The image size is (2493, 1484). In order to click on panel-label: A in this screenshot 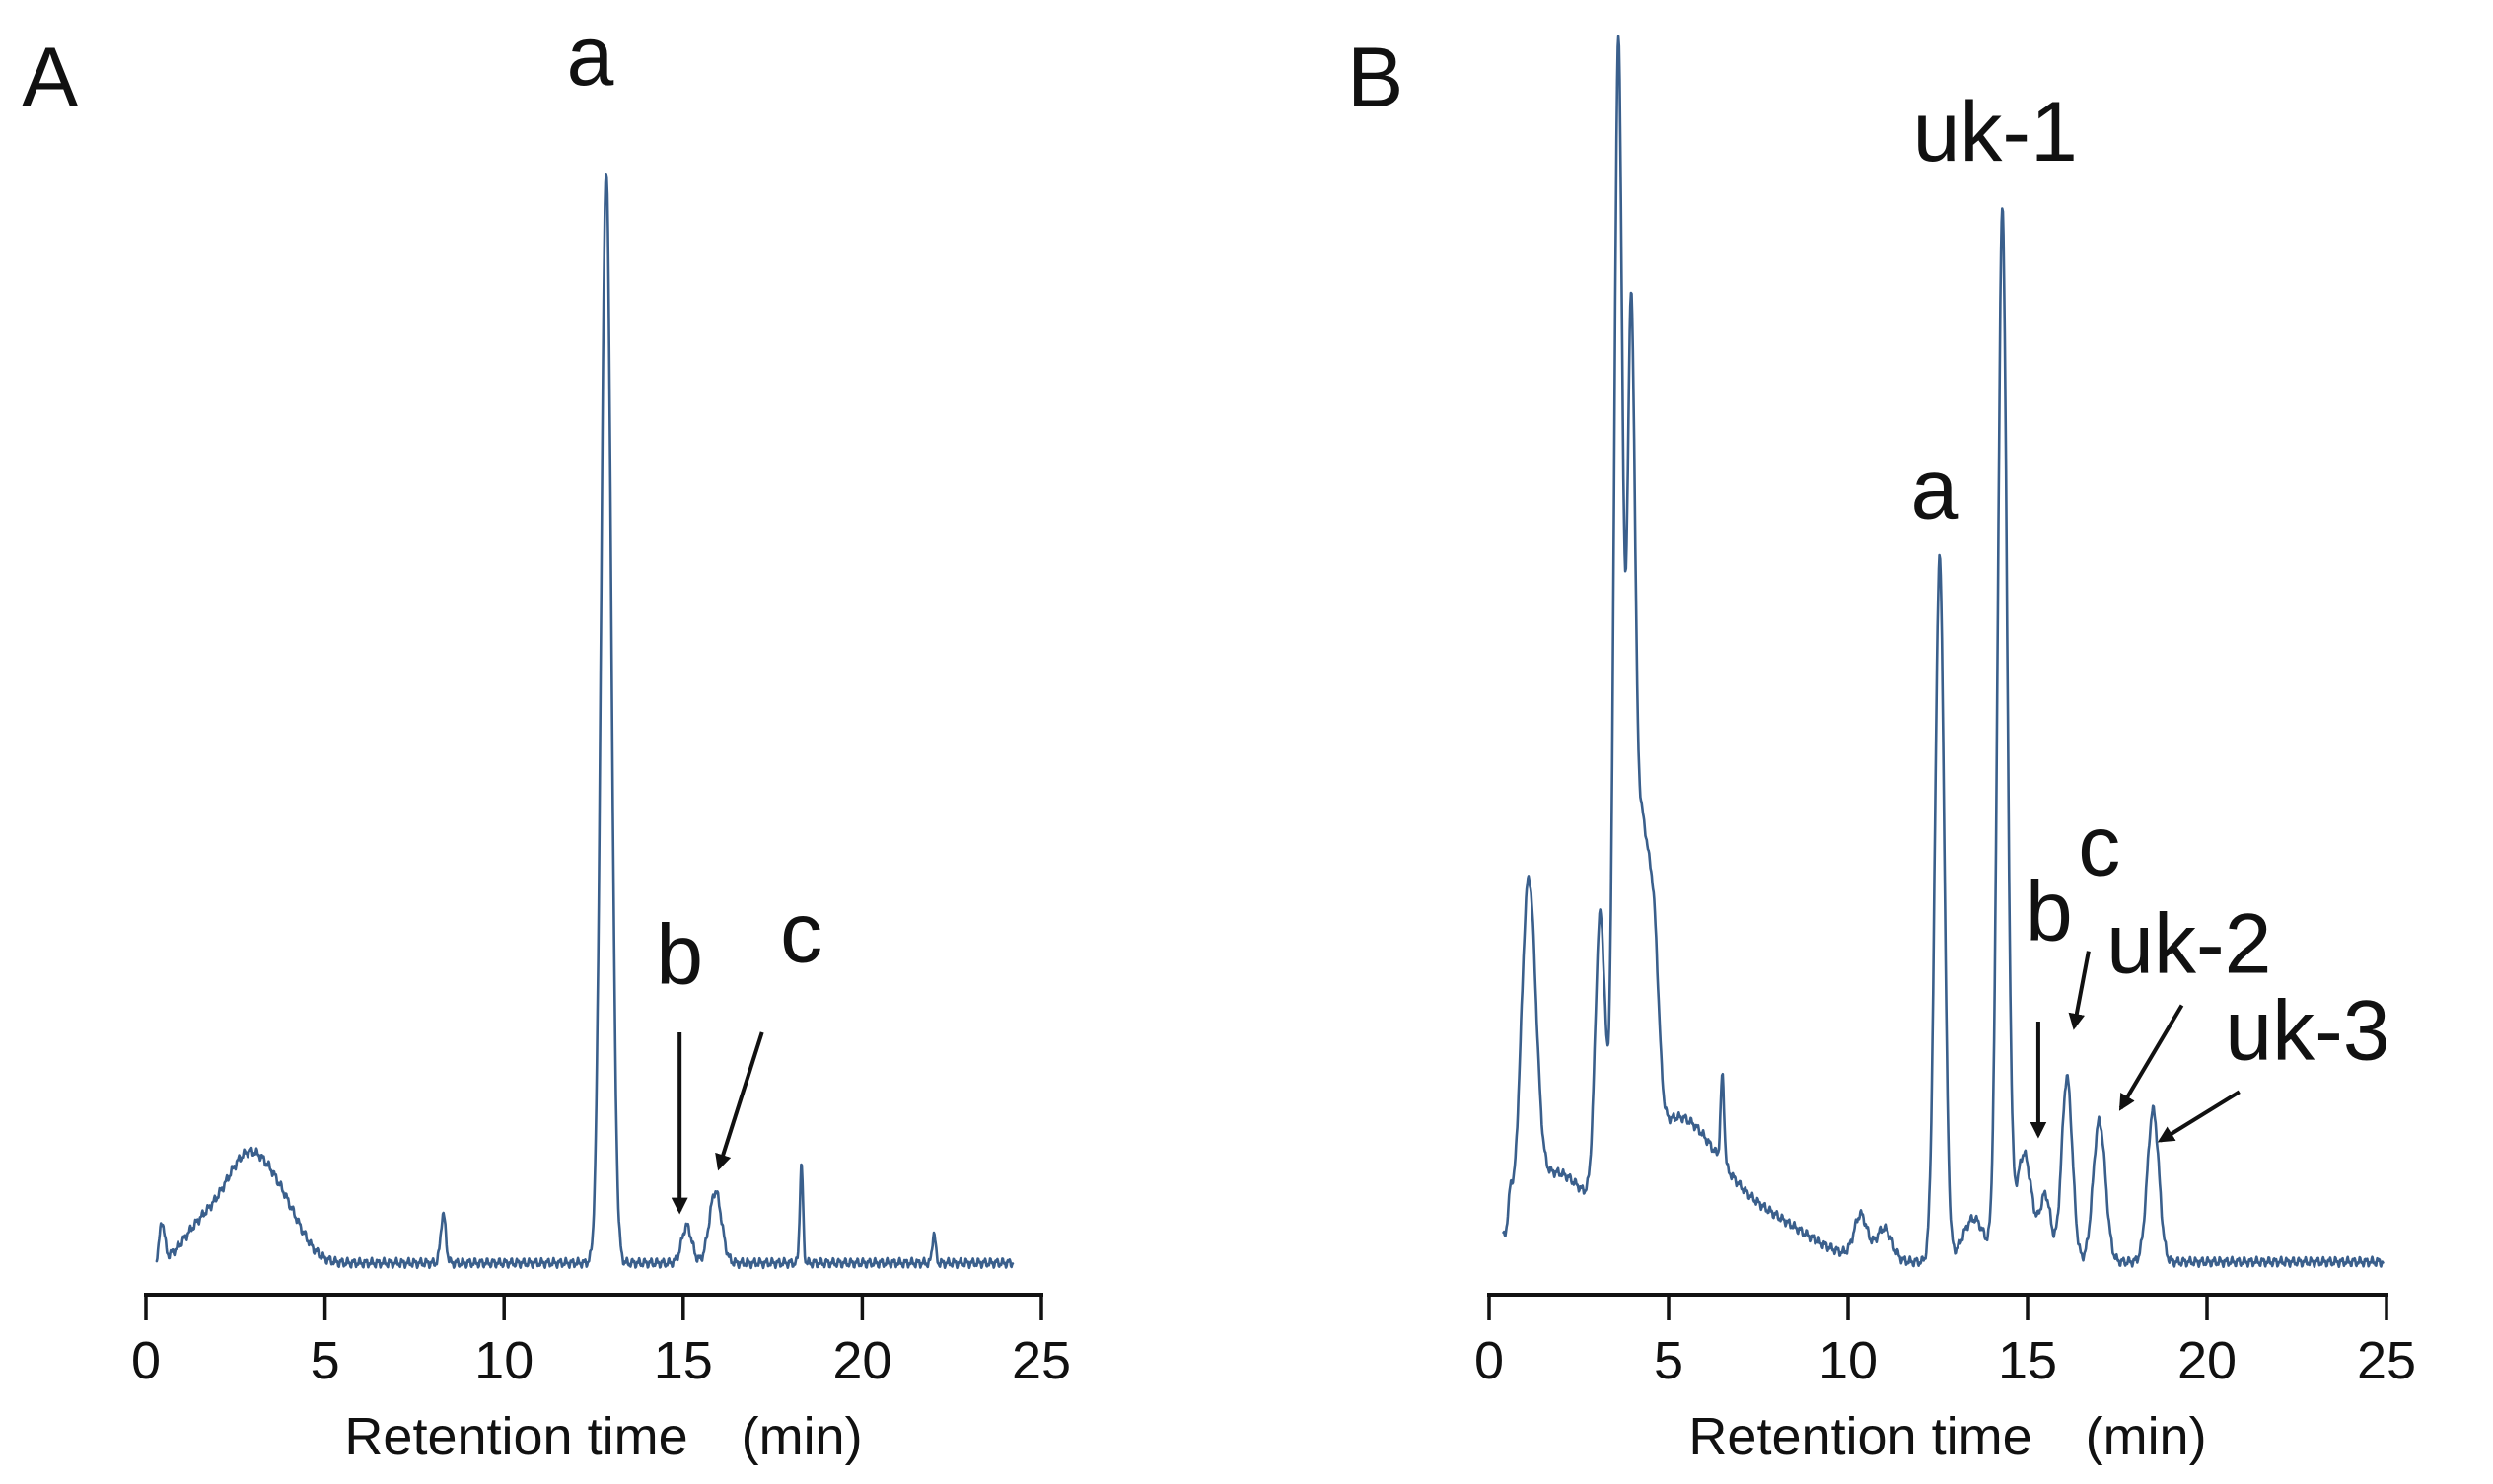, I will do `click(50, 78)`.